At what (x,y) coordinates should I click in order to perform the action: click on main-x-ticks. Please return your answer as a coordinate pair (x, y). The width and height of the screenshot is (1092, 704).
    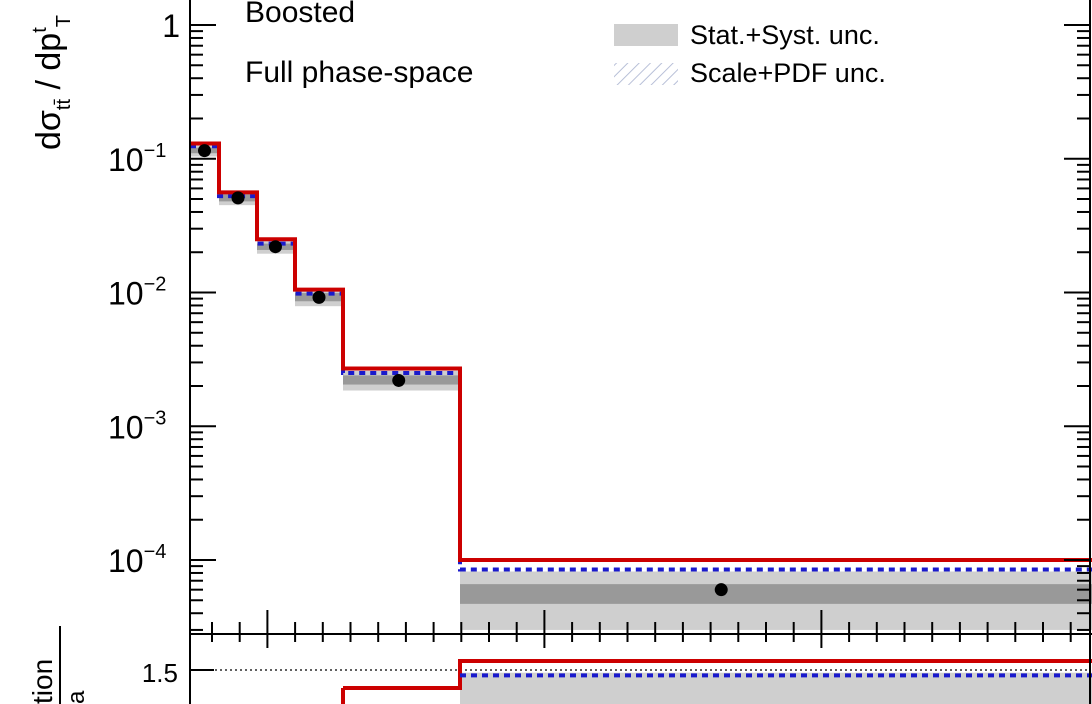
    Looking at the image, I should click on (641, 629).